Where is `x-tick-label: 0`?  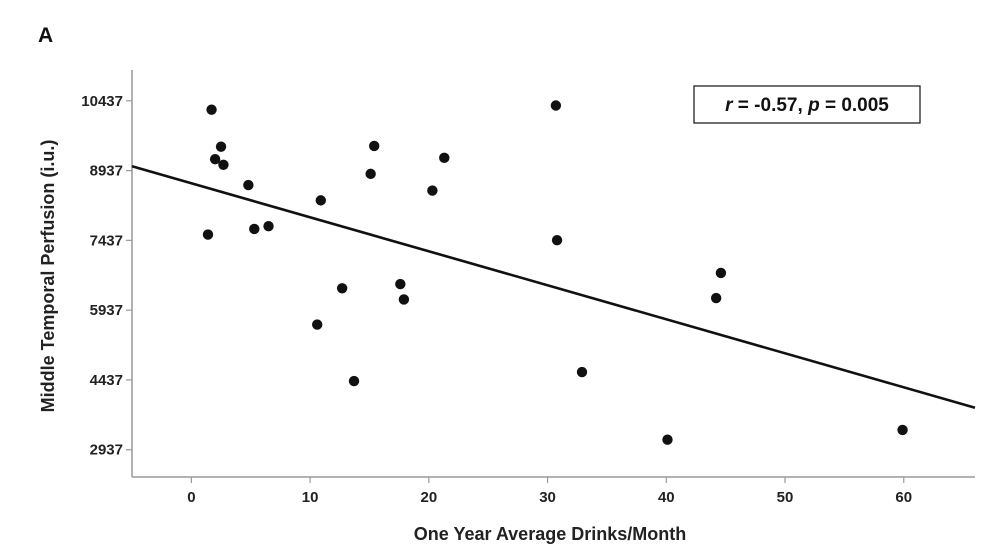
x-tick-label: 0 is located at coordinates (191, 497).